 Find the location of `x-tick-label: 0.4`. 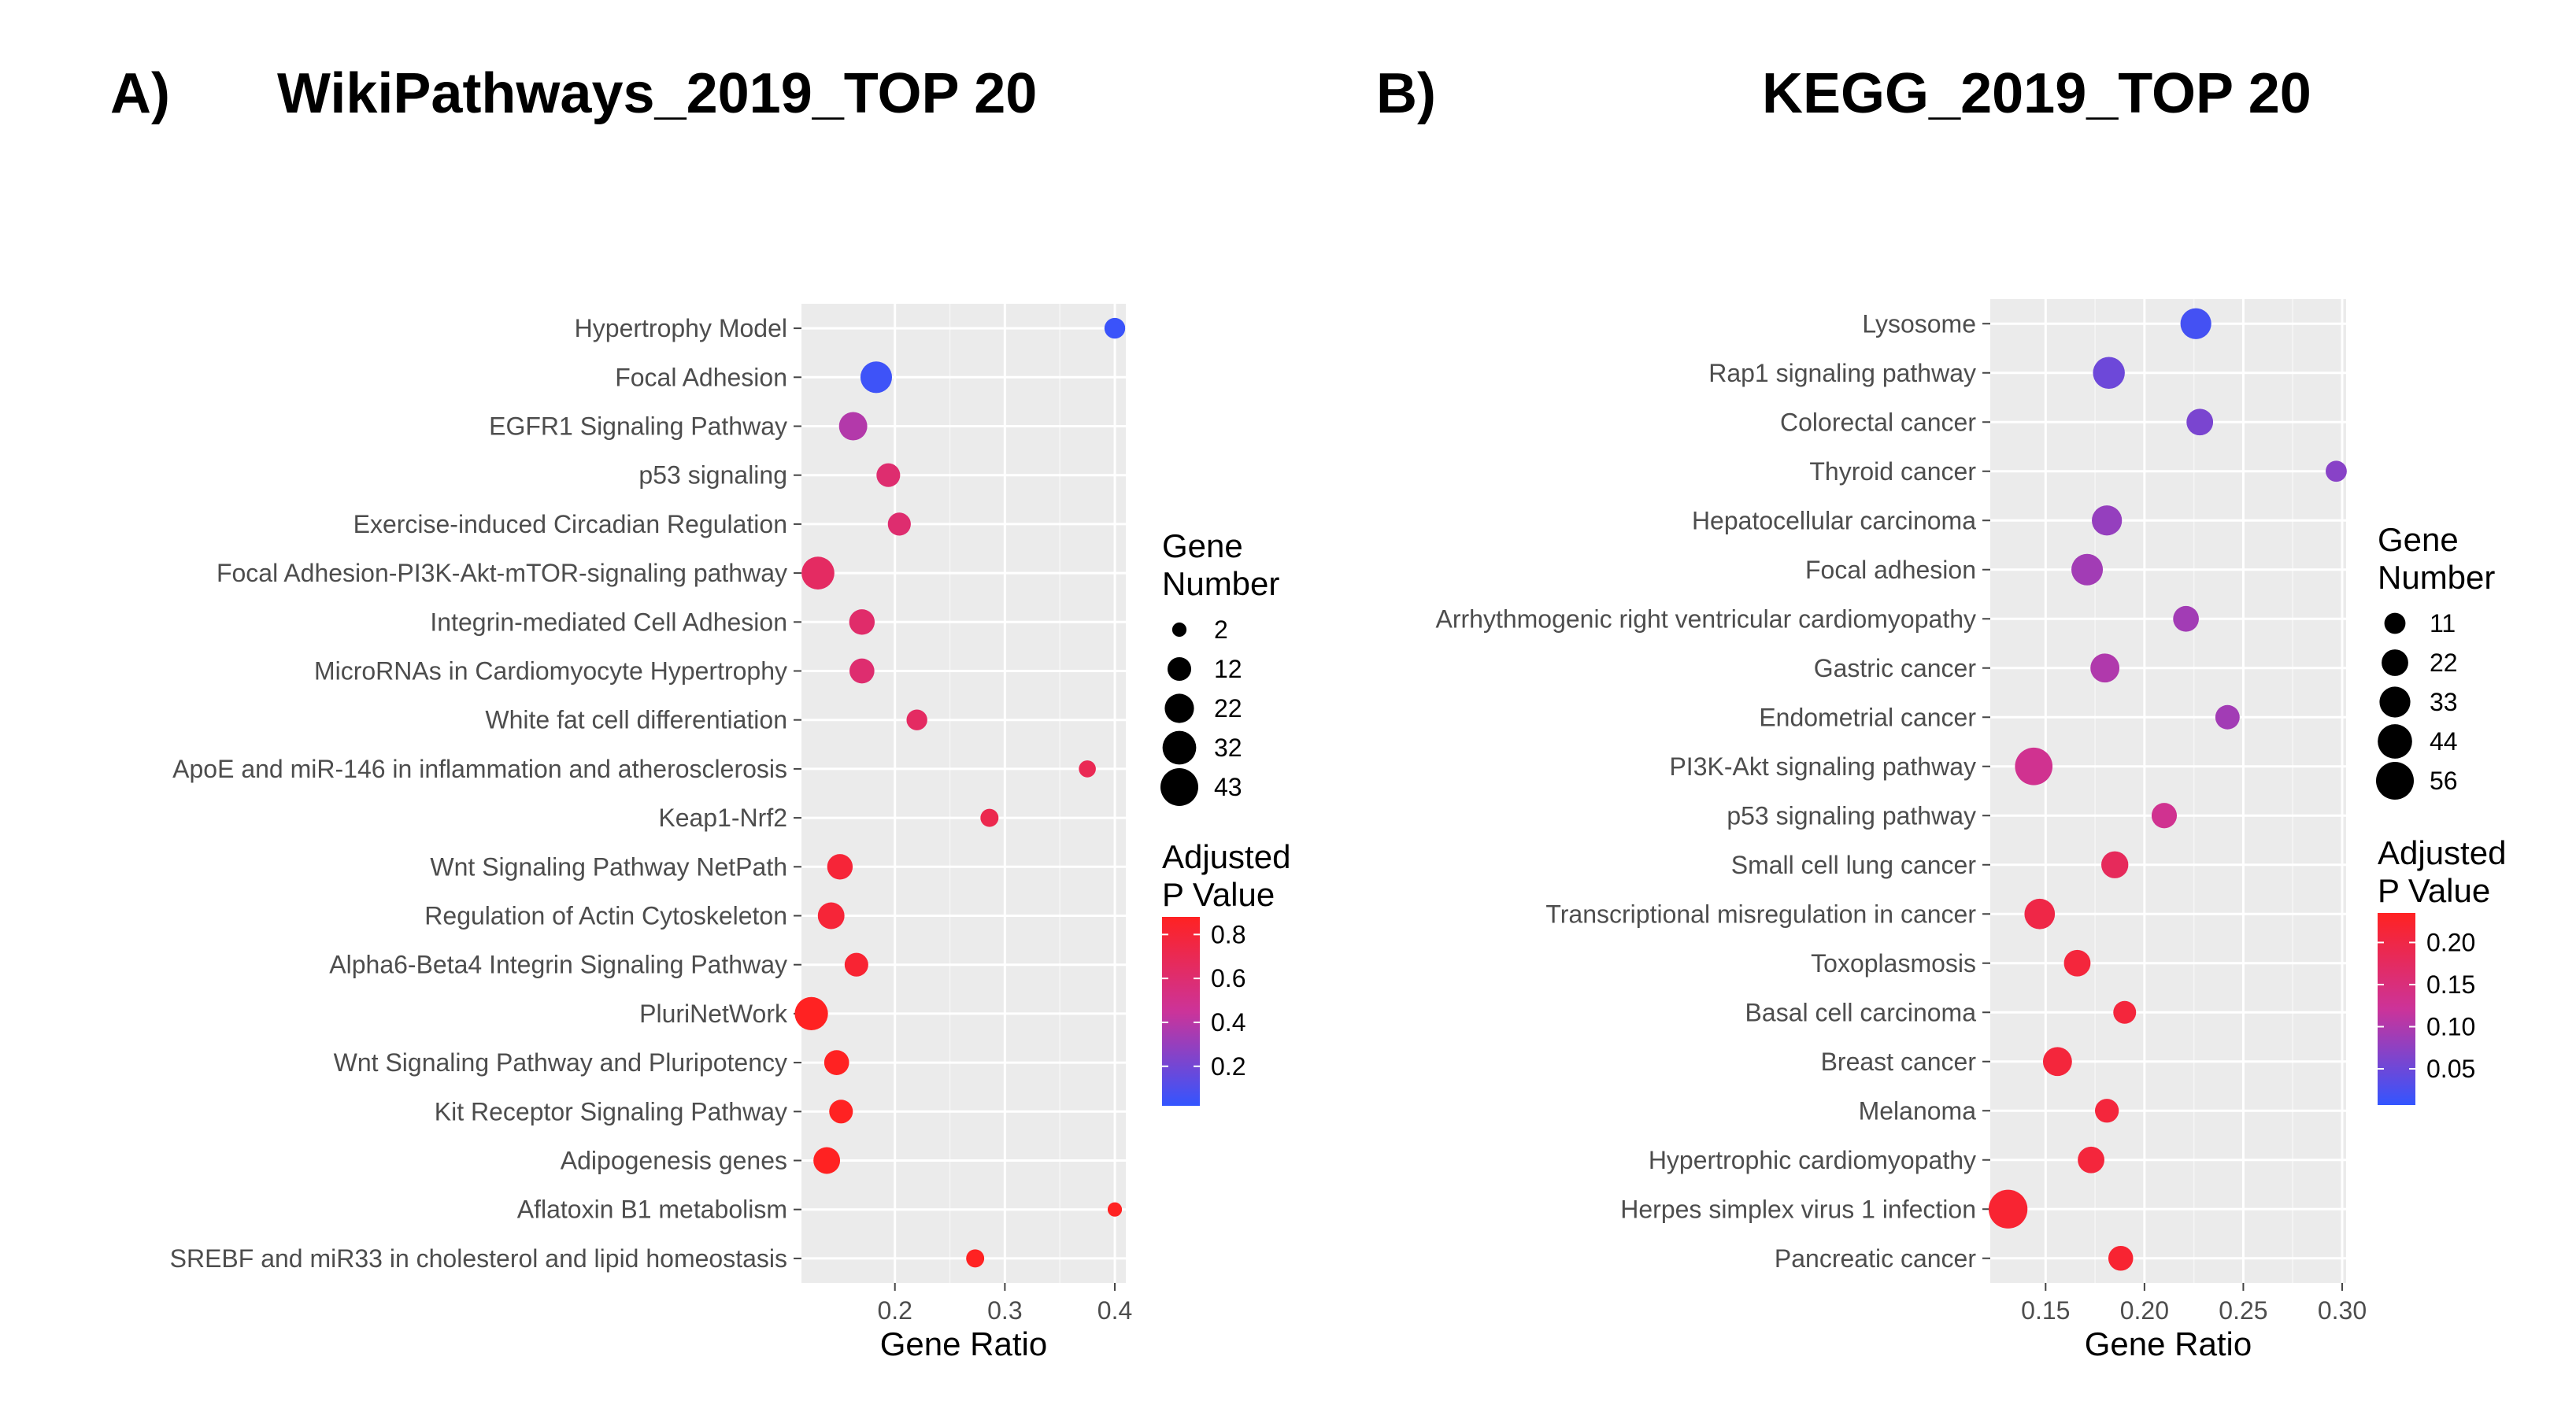

x-tick-label: 0.4 is located at coordinates (1114, 1310).